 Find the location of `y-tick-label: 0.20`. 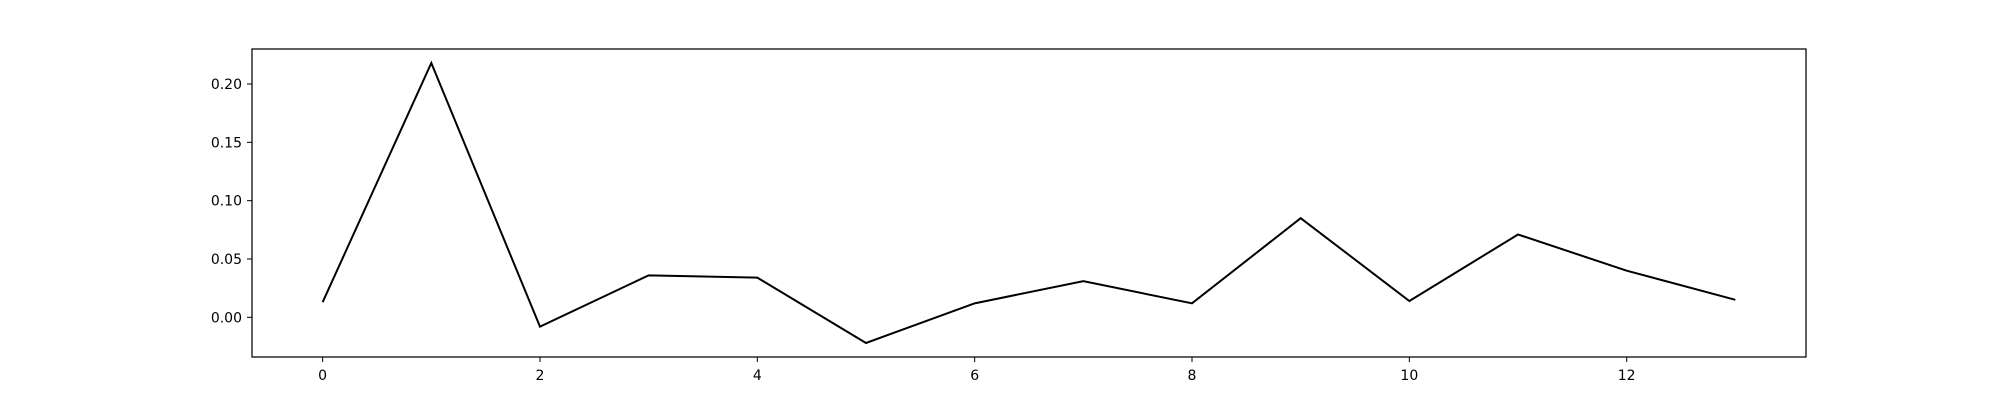

y-tick-label: 0.20 is located at coordinates (226, 85).